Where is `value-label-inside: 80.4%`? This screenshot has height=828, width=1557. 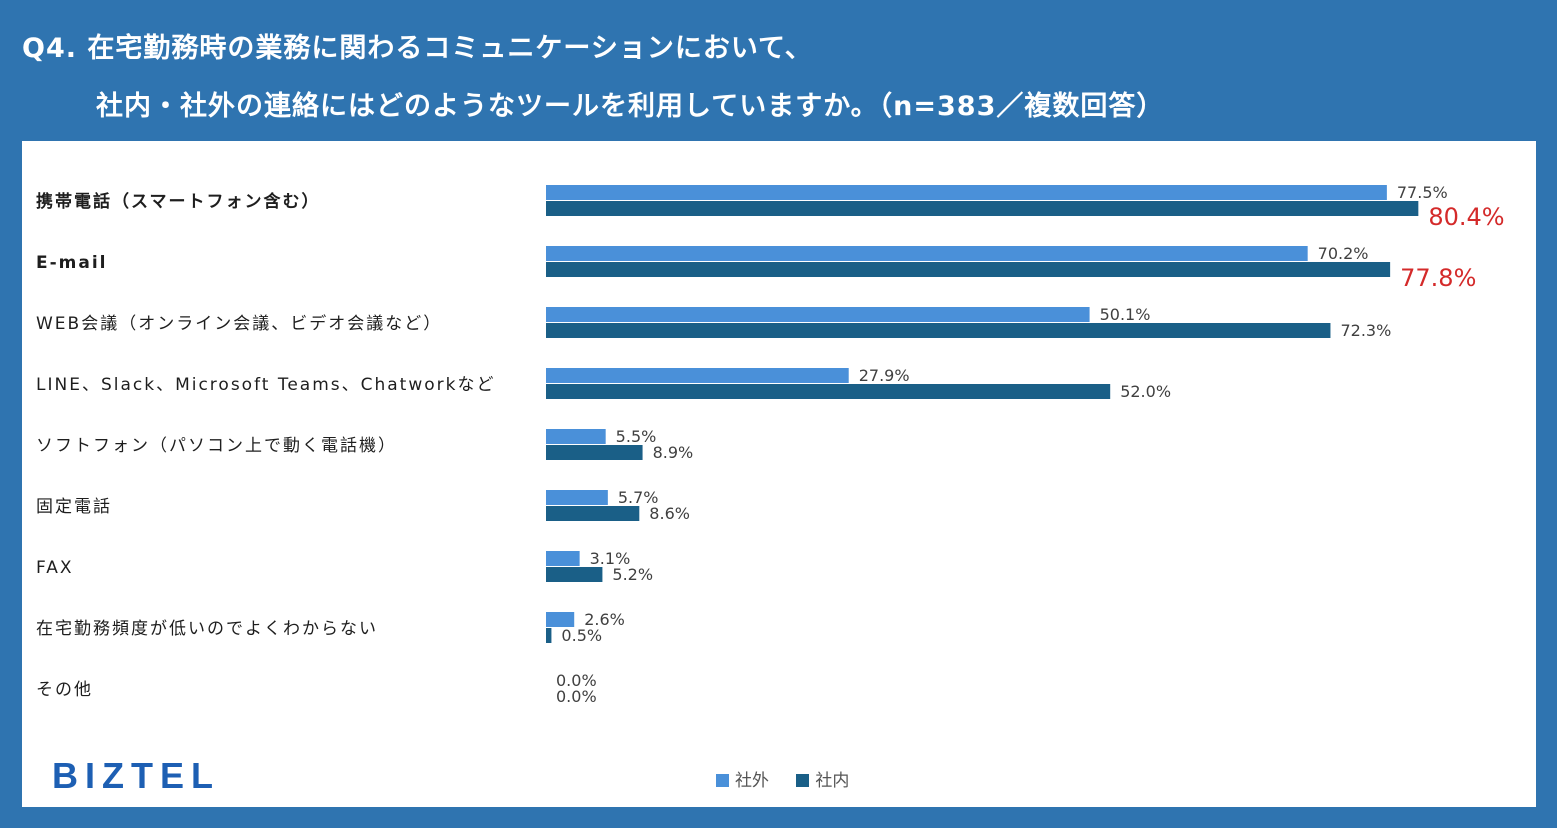 value-label-inside: 80.4% is located at coordinates (1466, 217).